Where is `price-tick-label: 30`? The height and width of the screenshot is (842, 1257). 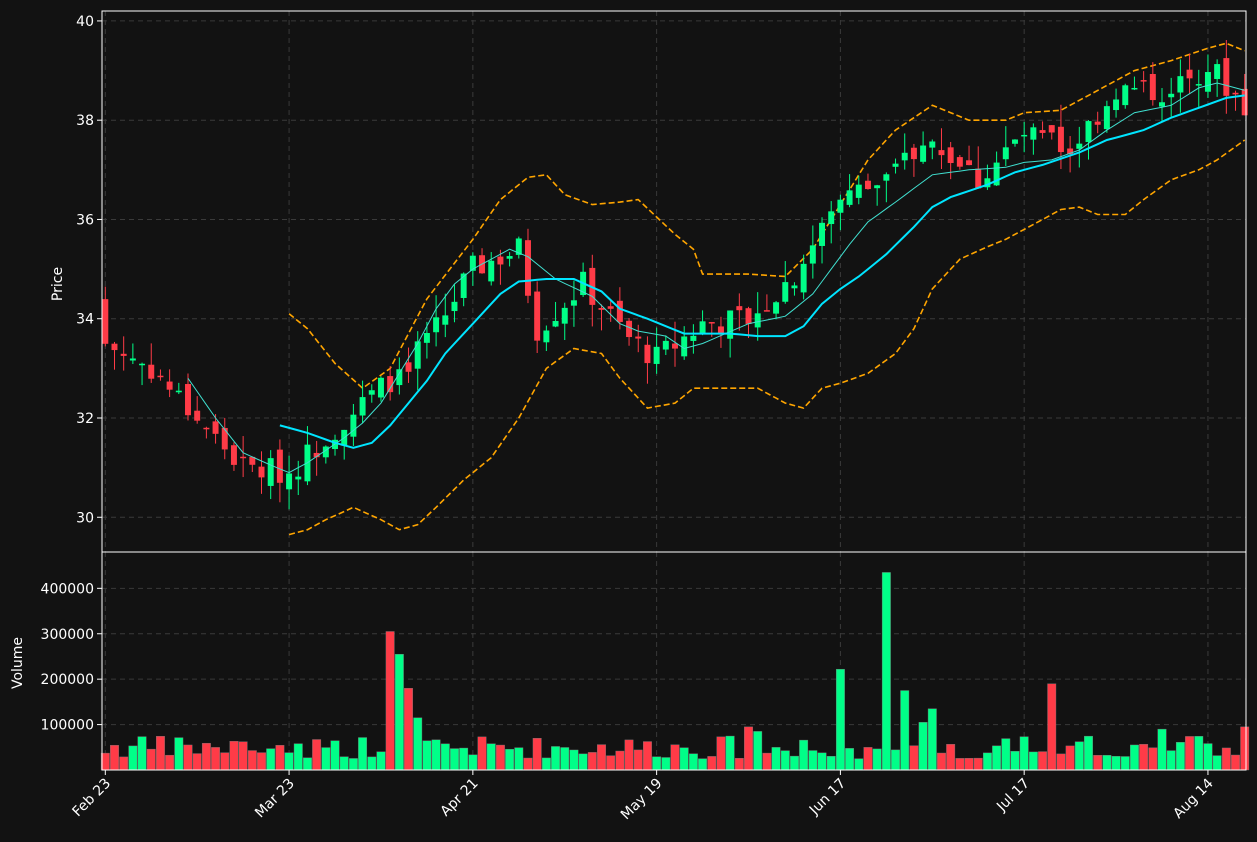 price-tick-label: 30 is located at coordinates (85, 518).